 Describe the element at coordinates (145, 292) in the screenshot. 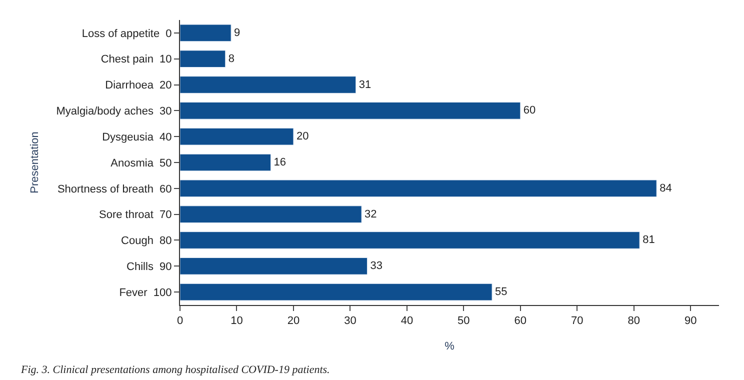

I see `y-tick-label: Fever 100` at that location.